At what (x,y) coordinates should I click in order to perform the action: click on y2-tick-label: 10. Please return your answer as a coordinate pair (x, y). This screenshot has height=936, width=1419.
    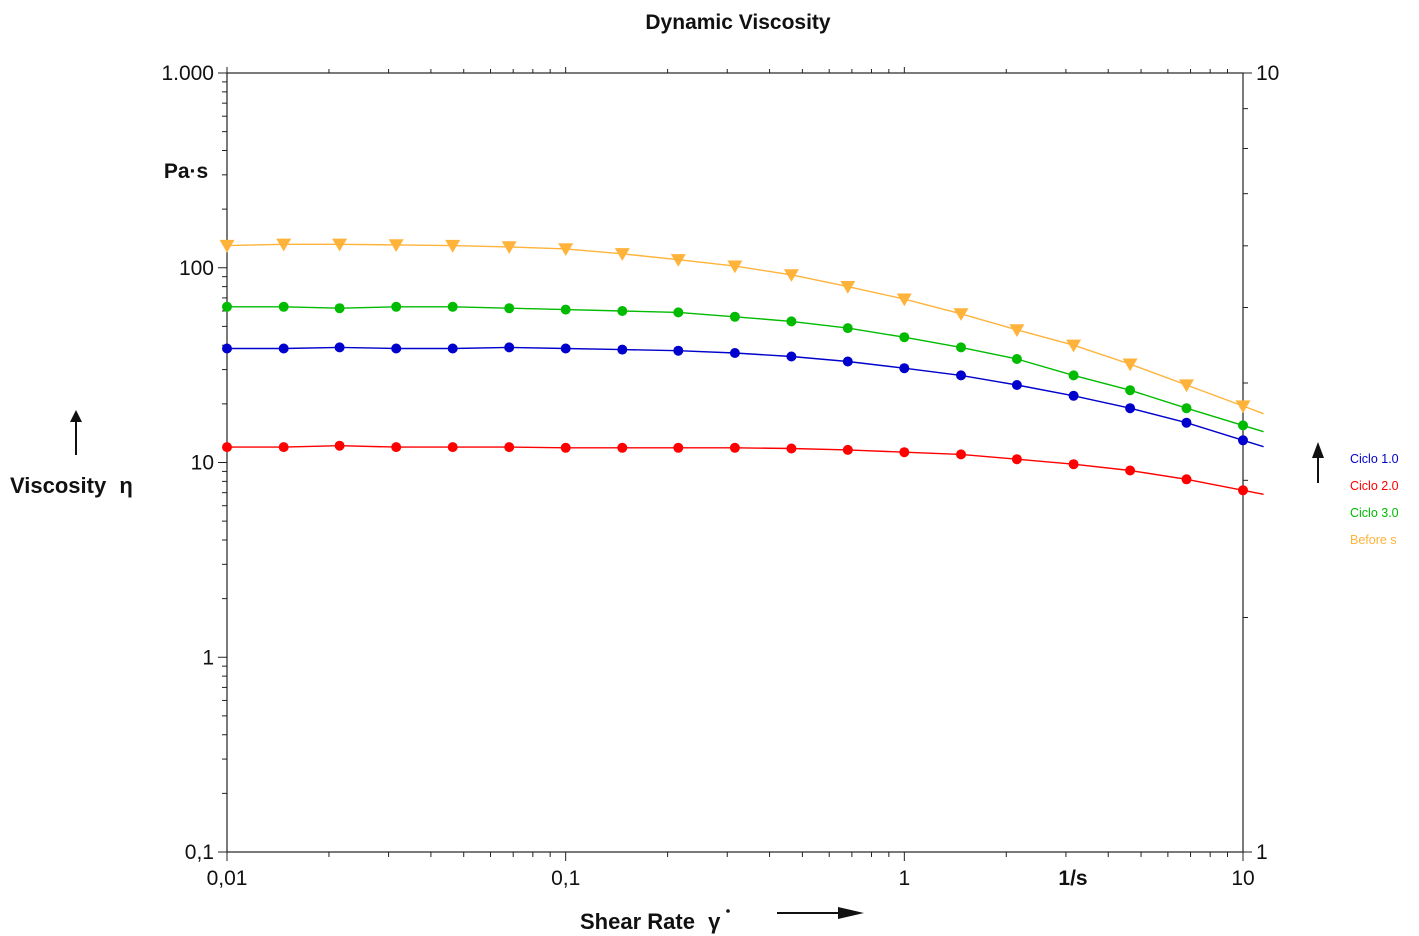
    Looking at the image, I should click on (1267, 73).